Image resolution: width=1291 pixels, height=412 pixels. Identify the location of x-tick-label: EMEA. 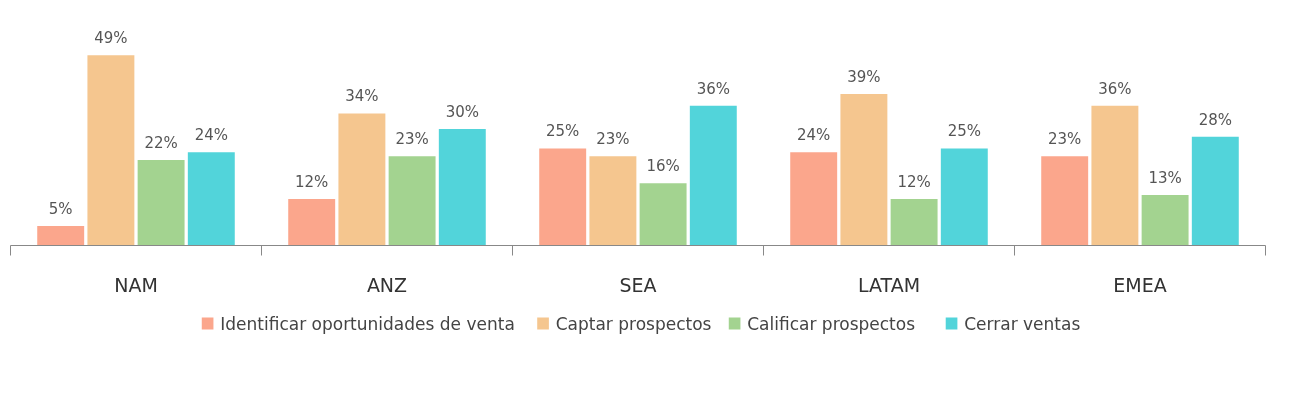
(1140, 284).